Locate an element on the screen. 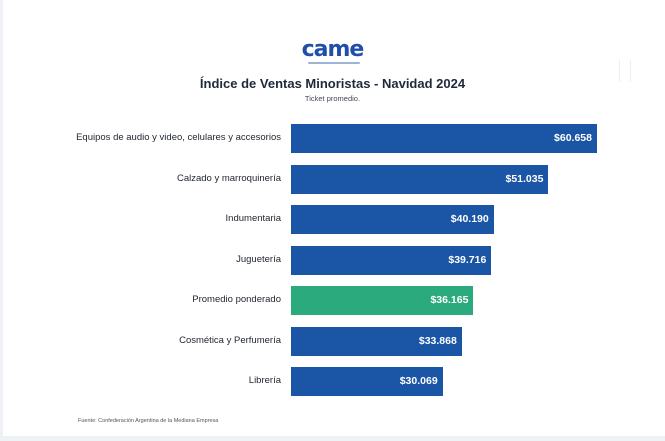  logo-container: came is located at coordinates (332, 54).